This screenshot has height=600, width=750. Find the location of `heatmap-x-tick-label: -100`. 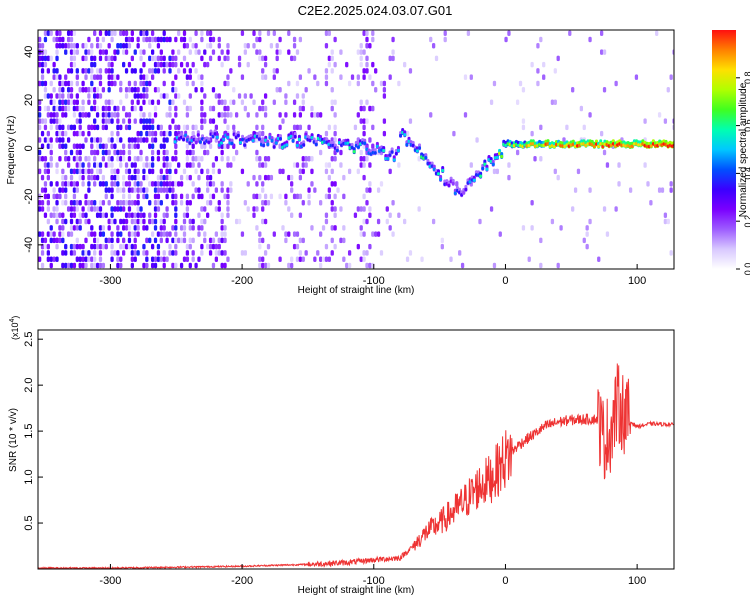

heatmap-x-tick-label: -100 is located at coordinates (374, 281).